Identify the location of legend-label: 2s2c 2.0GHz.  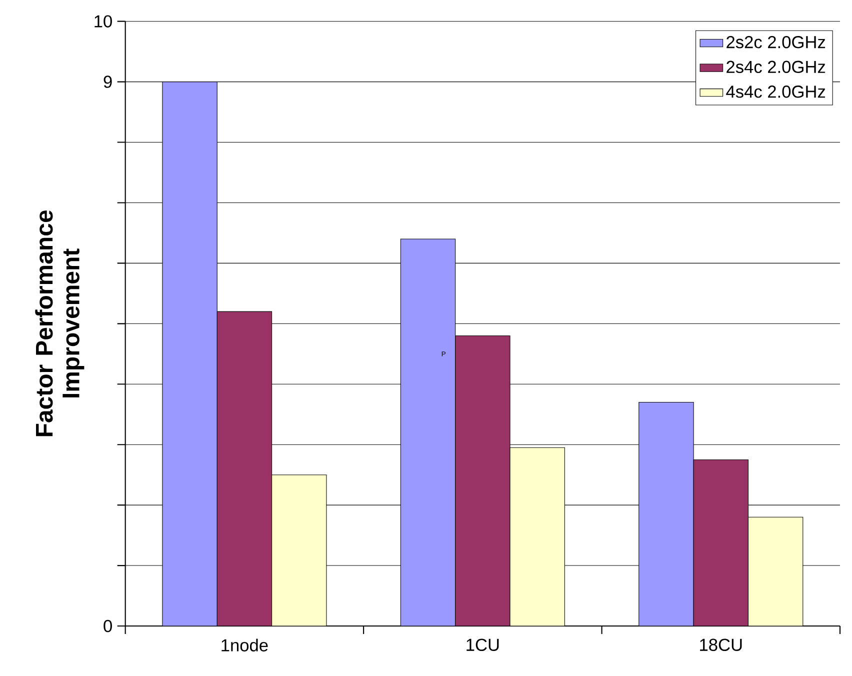
(776, 42).